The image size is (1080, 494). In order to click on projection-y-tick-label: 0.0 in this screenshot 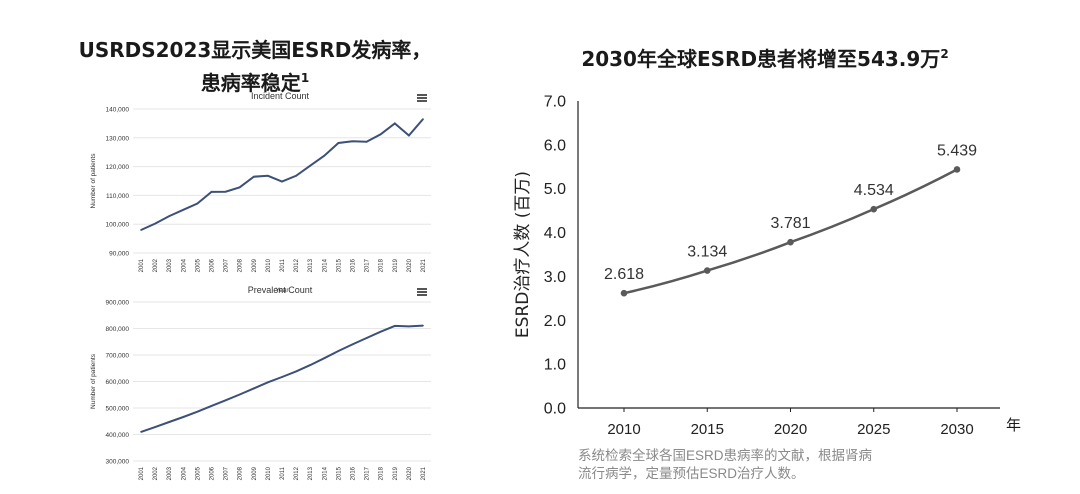, I will do `click(555, 409)`.